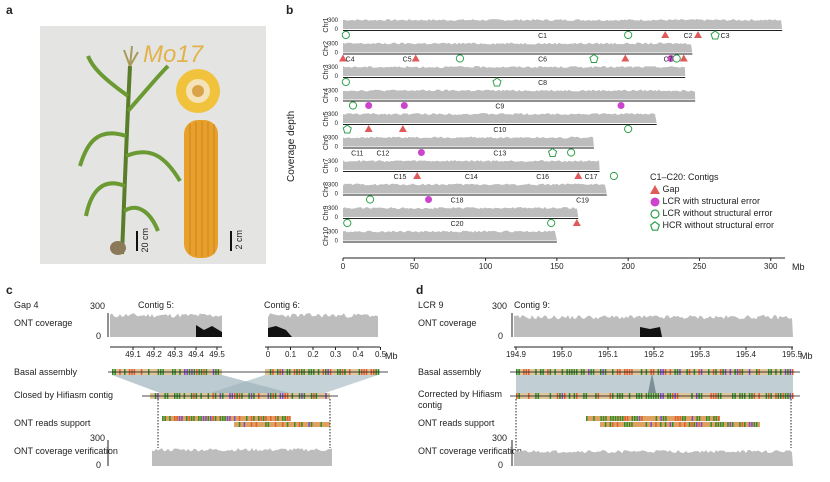 The width and height of the screenshot is (830, 482). What do you see at coordinates (499, 130) in the screenshot?
I see `contig-label-c10: C10` at bounding box center [499, 130].